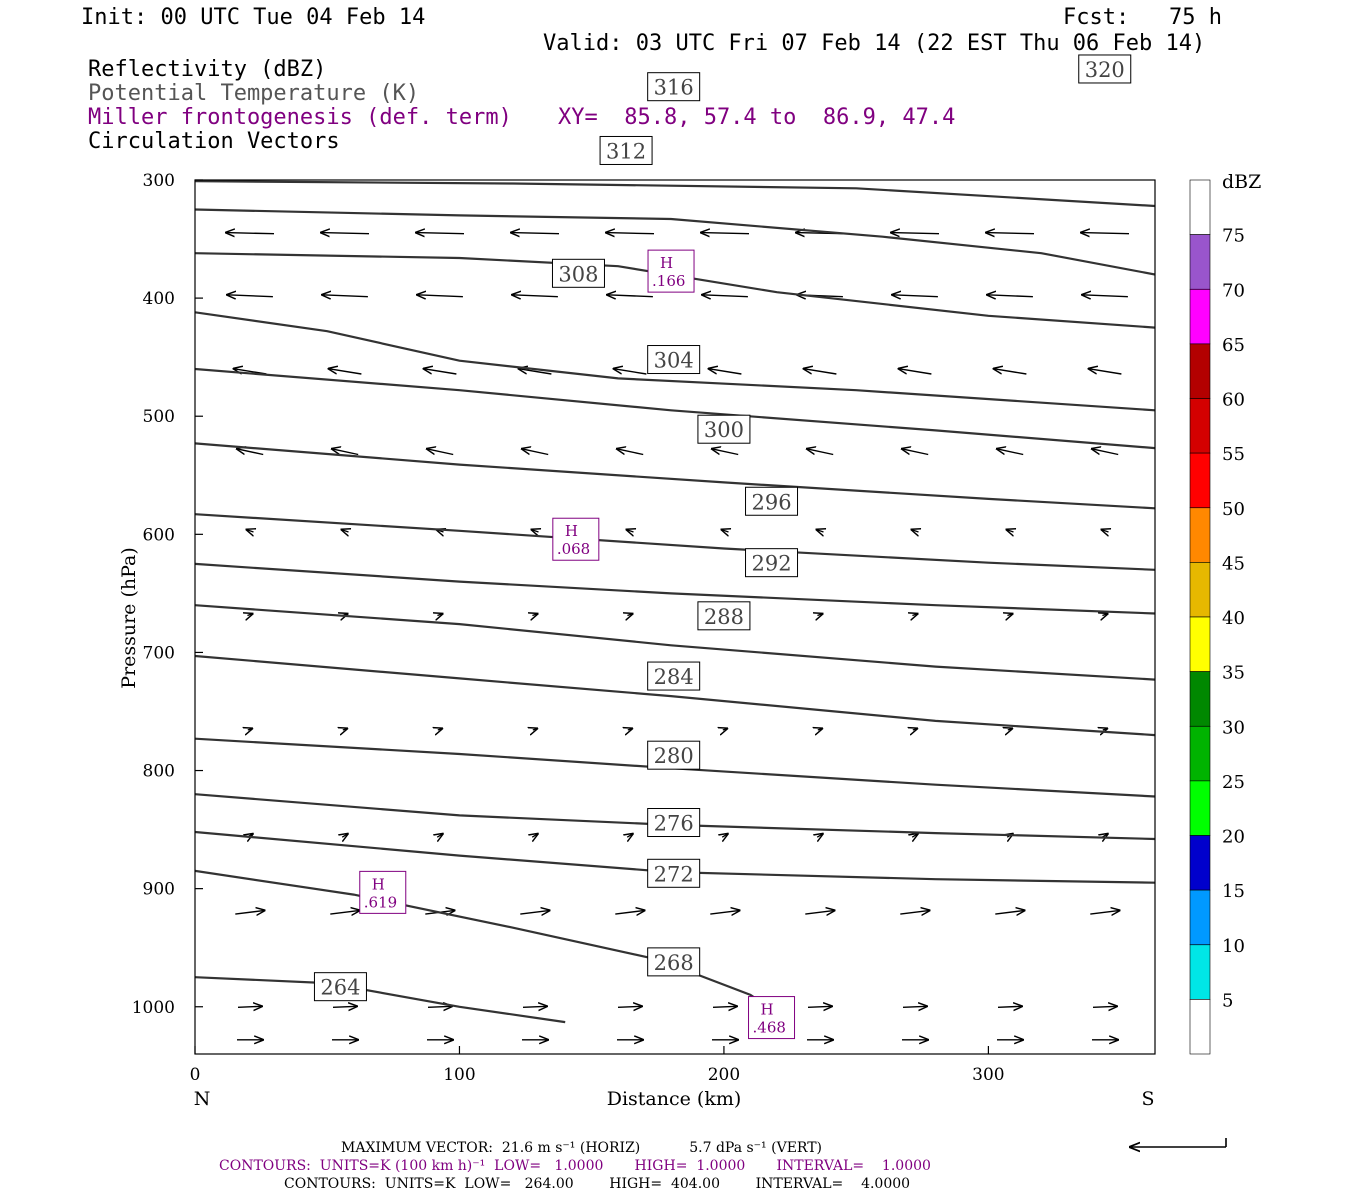 Image resolution: width=1350 pixels, height=1200 pixels. Describe the element at coordinates (1233, 673) in the screenshot. I see `colorbar-label: 35` at that location.